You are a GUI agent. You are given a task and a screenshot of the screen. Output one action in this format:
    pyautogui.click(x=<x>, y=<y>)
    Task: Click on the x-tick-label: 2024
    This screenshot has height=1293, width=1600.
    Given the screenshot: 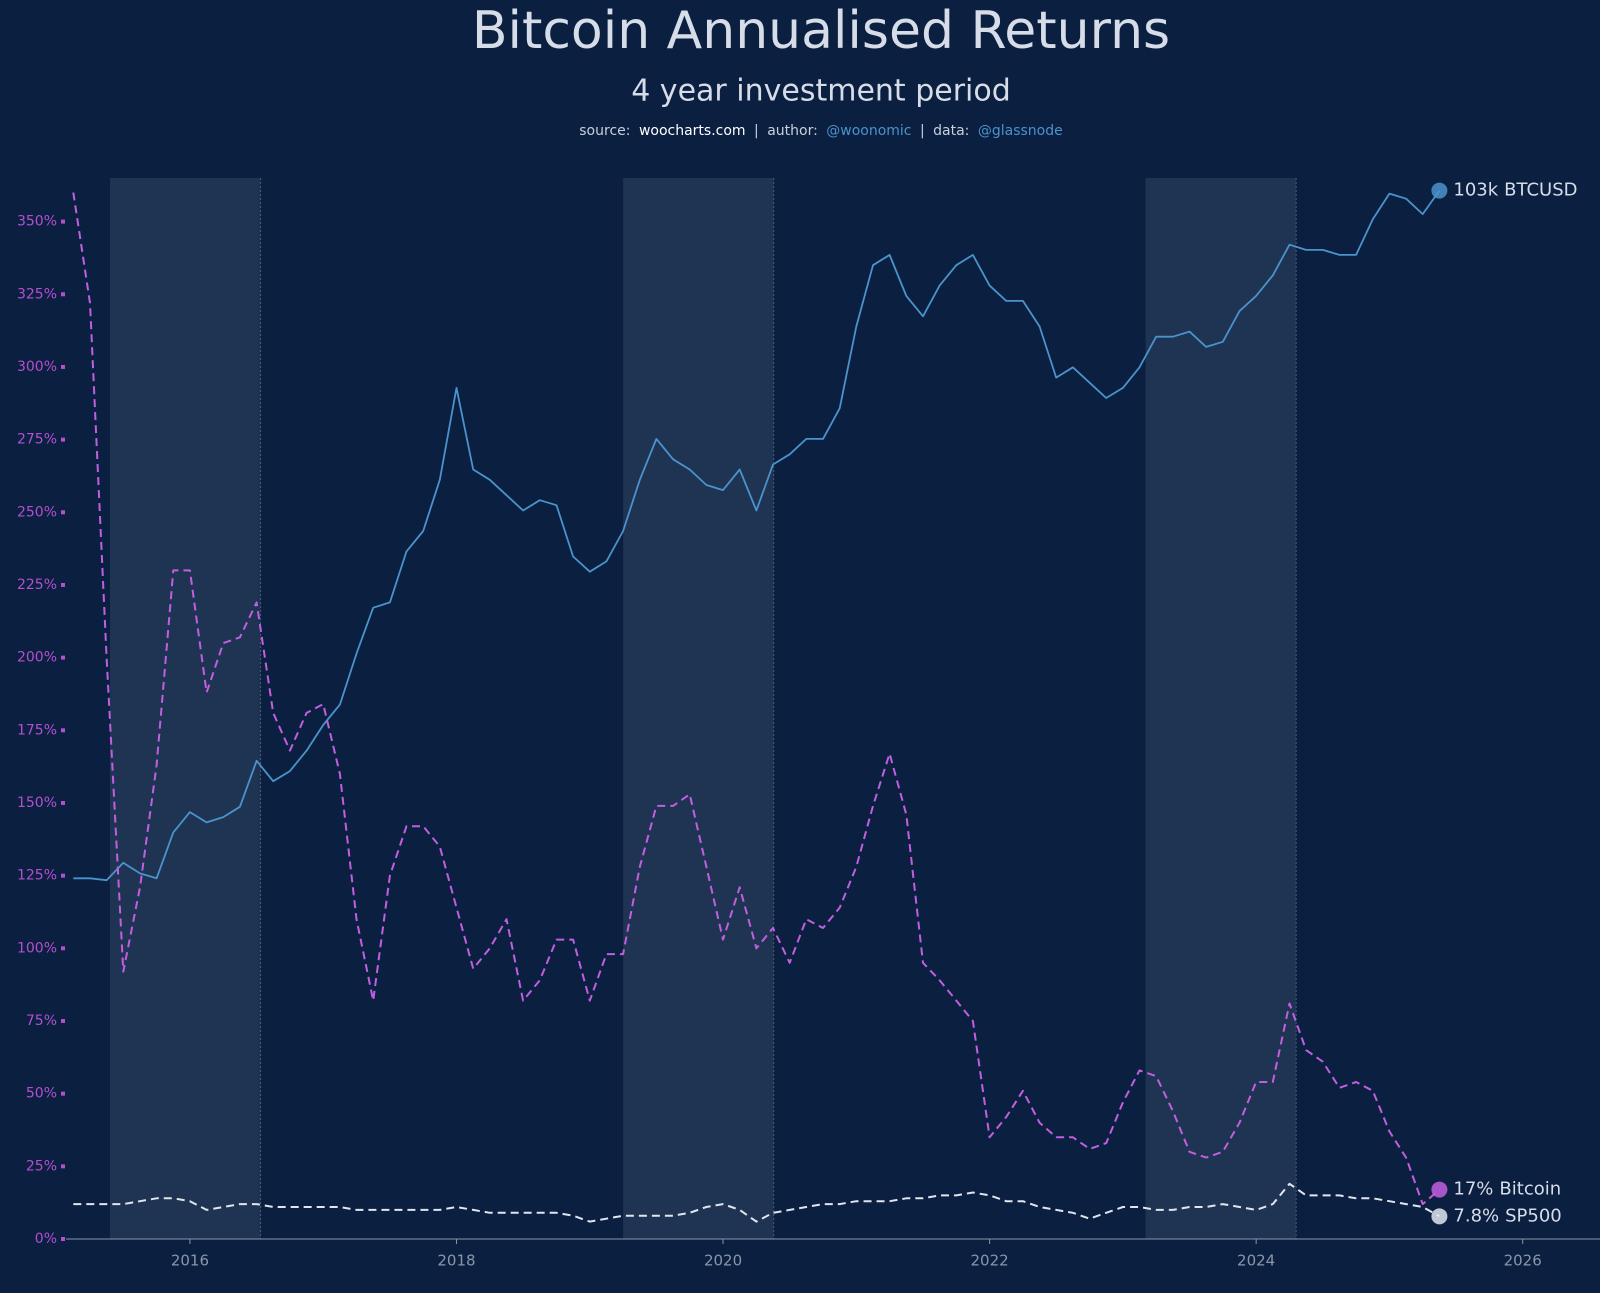 What is the action you would take?
    pyautogui.click(x=1256, y=1261)
    